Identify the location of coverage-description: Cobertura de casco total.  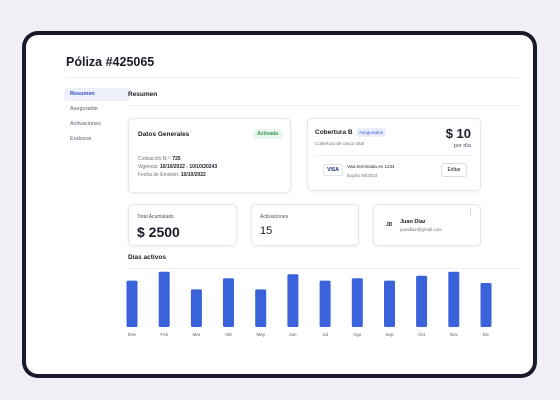
(340, 143).